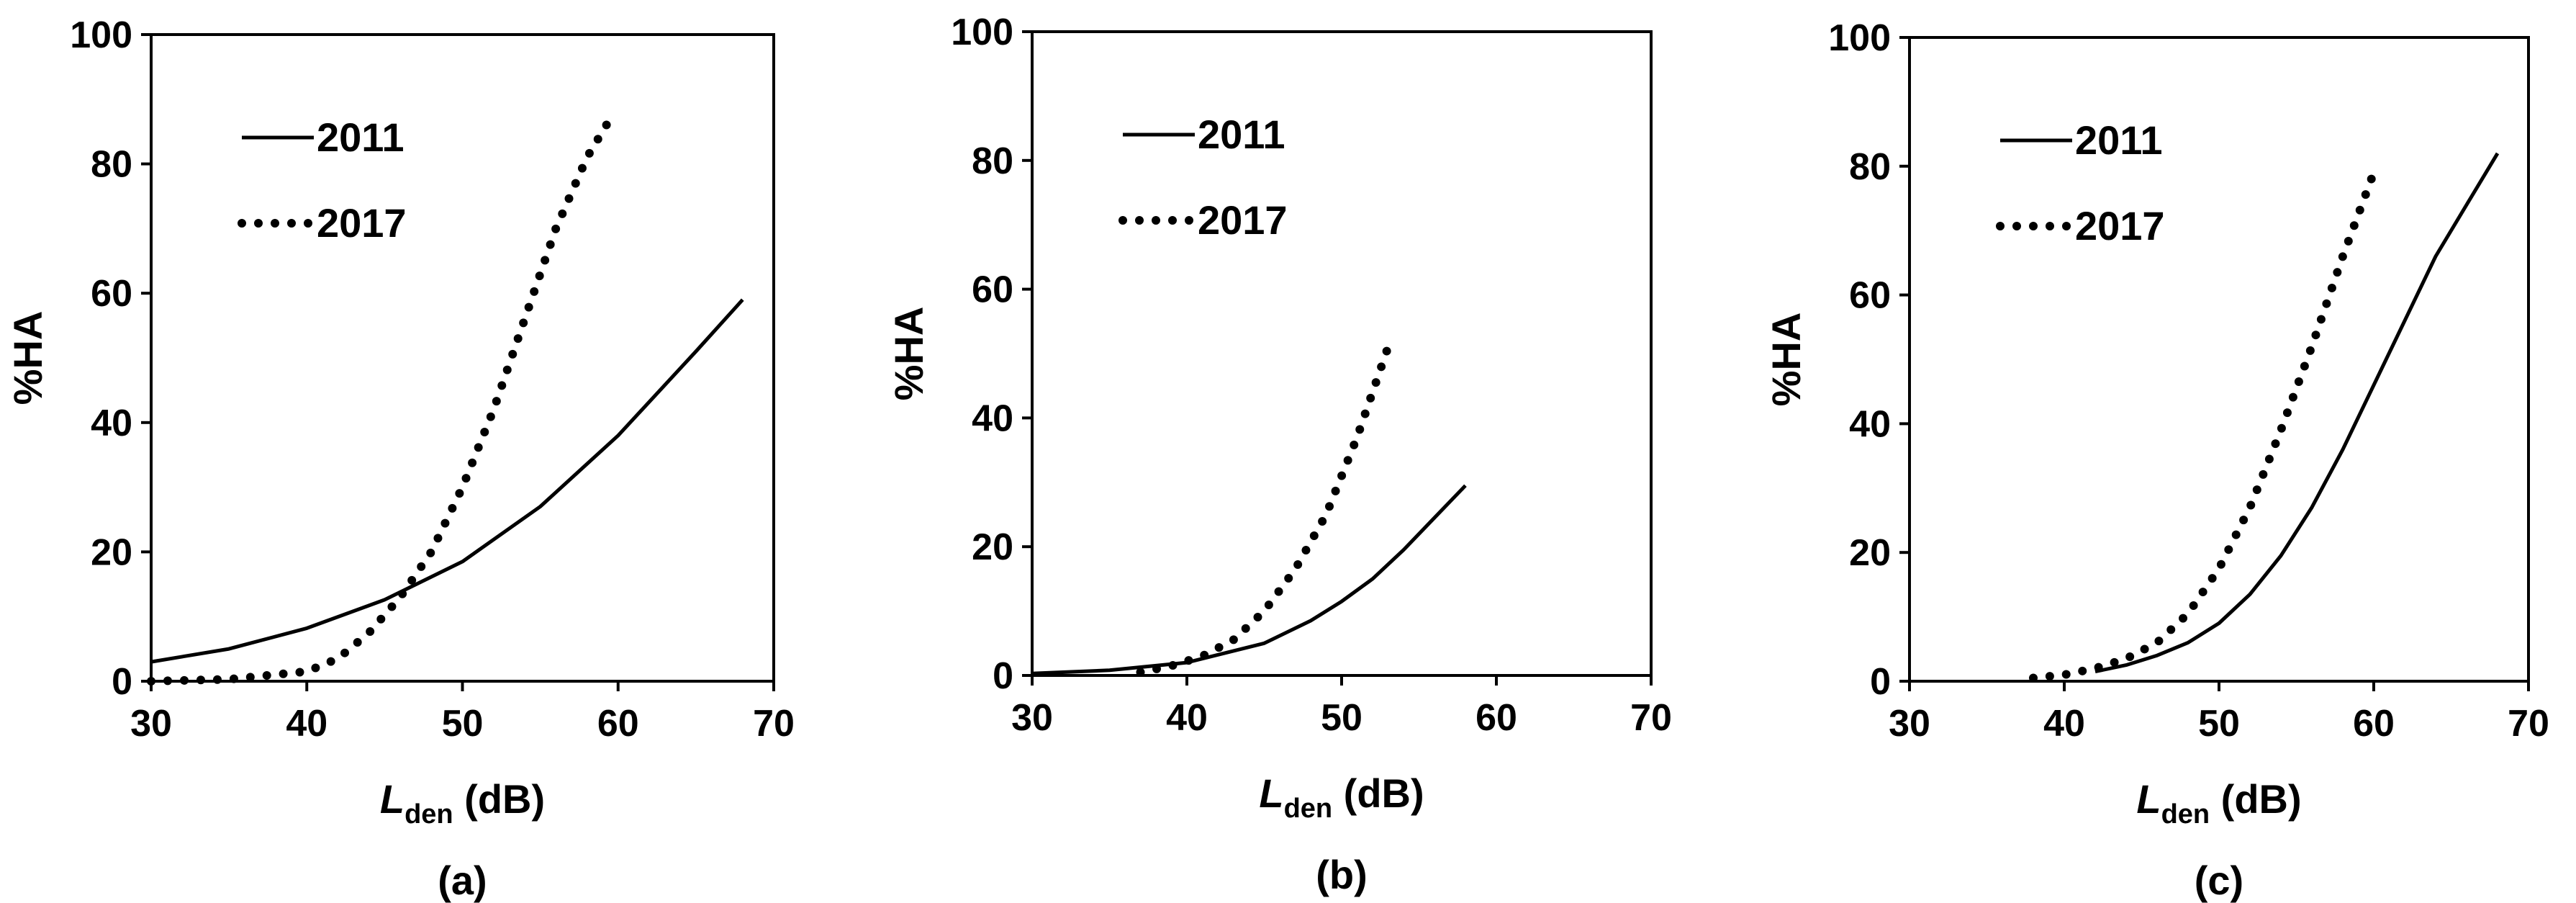 Image resolution: width=2576 pixels, height=903 pixels. Describe the element at coordinates (463, 881) in the screenshot. I see `panel-label: (a)` at that location.